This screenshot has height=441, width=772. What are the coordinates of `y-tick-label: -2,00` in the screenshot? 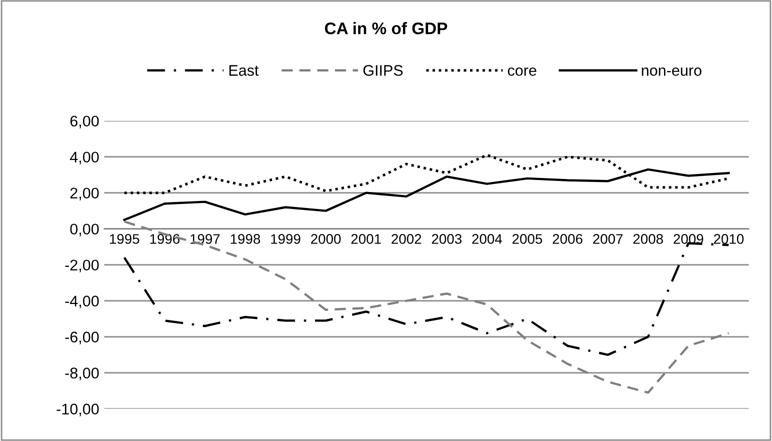 It's located at (82, 266).